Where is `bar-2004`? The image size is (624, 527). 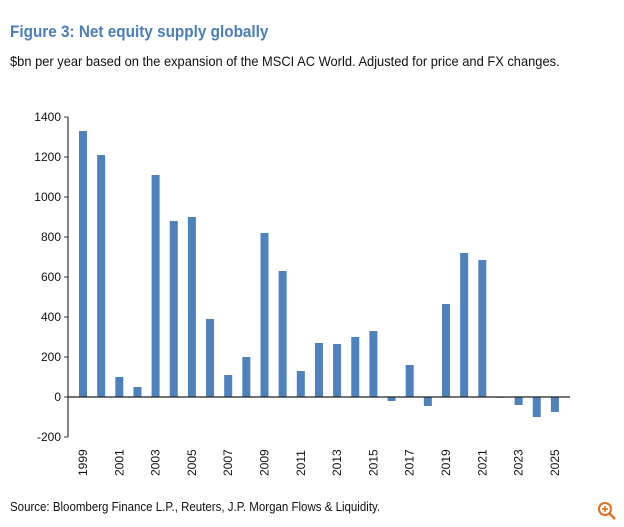
bar-2004 is located at coordinates (173, 309).